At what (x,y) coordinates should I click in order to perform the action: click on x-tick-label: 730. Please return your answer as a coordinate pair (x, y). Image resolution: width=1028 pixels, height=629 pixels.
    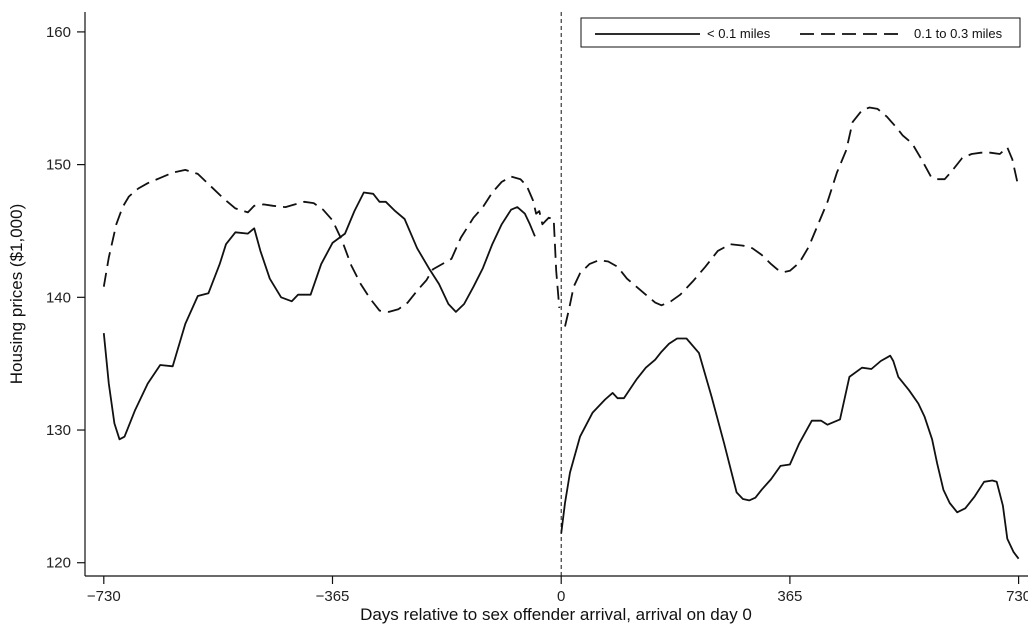
    Looking at the image, I should click on (1017, 596).